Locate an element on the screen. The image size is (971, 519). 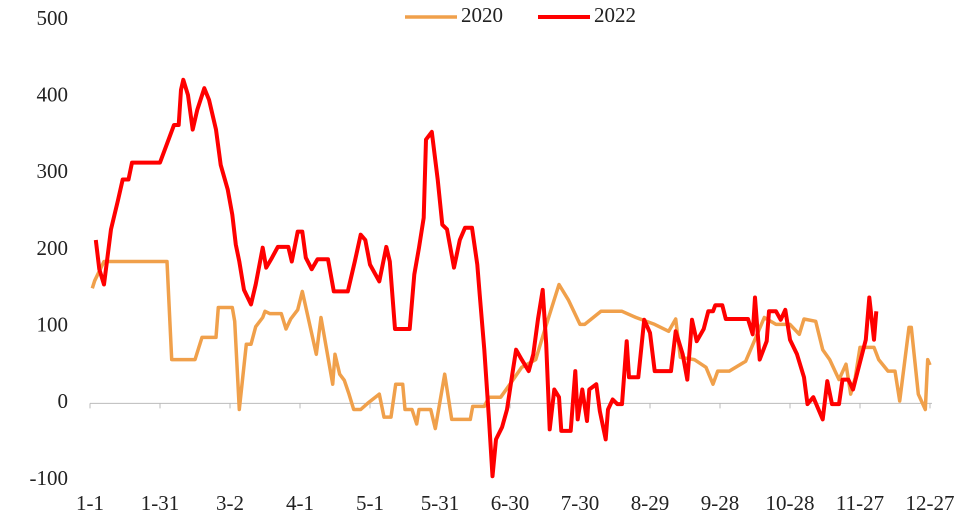
x-tick-label: 5-31 is located at coordinates (440, 503).